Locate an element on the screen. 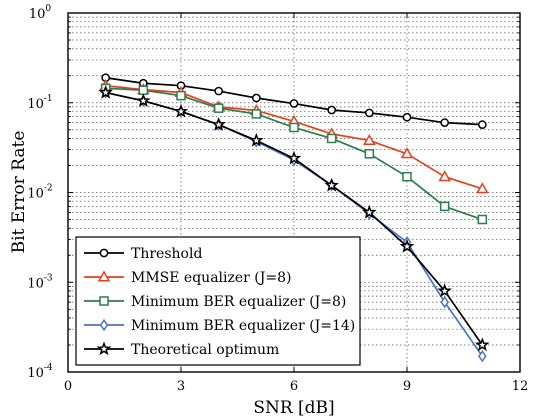  legend-entry-4: Minimum BER equalizer (J=14) is located at coordinates (219, 326).